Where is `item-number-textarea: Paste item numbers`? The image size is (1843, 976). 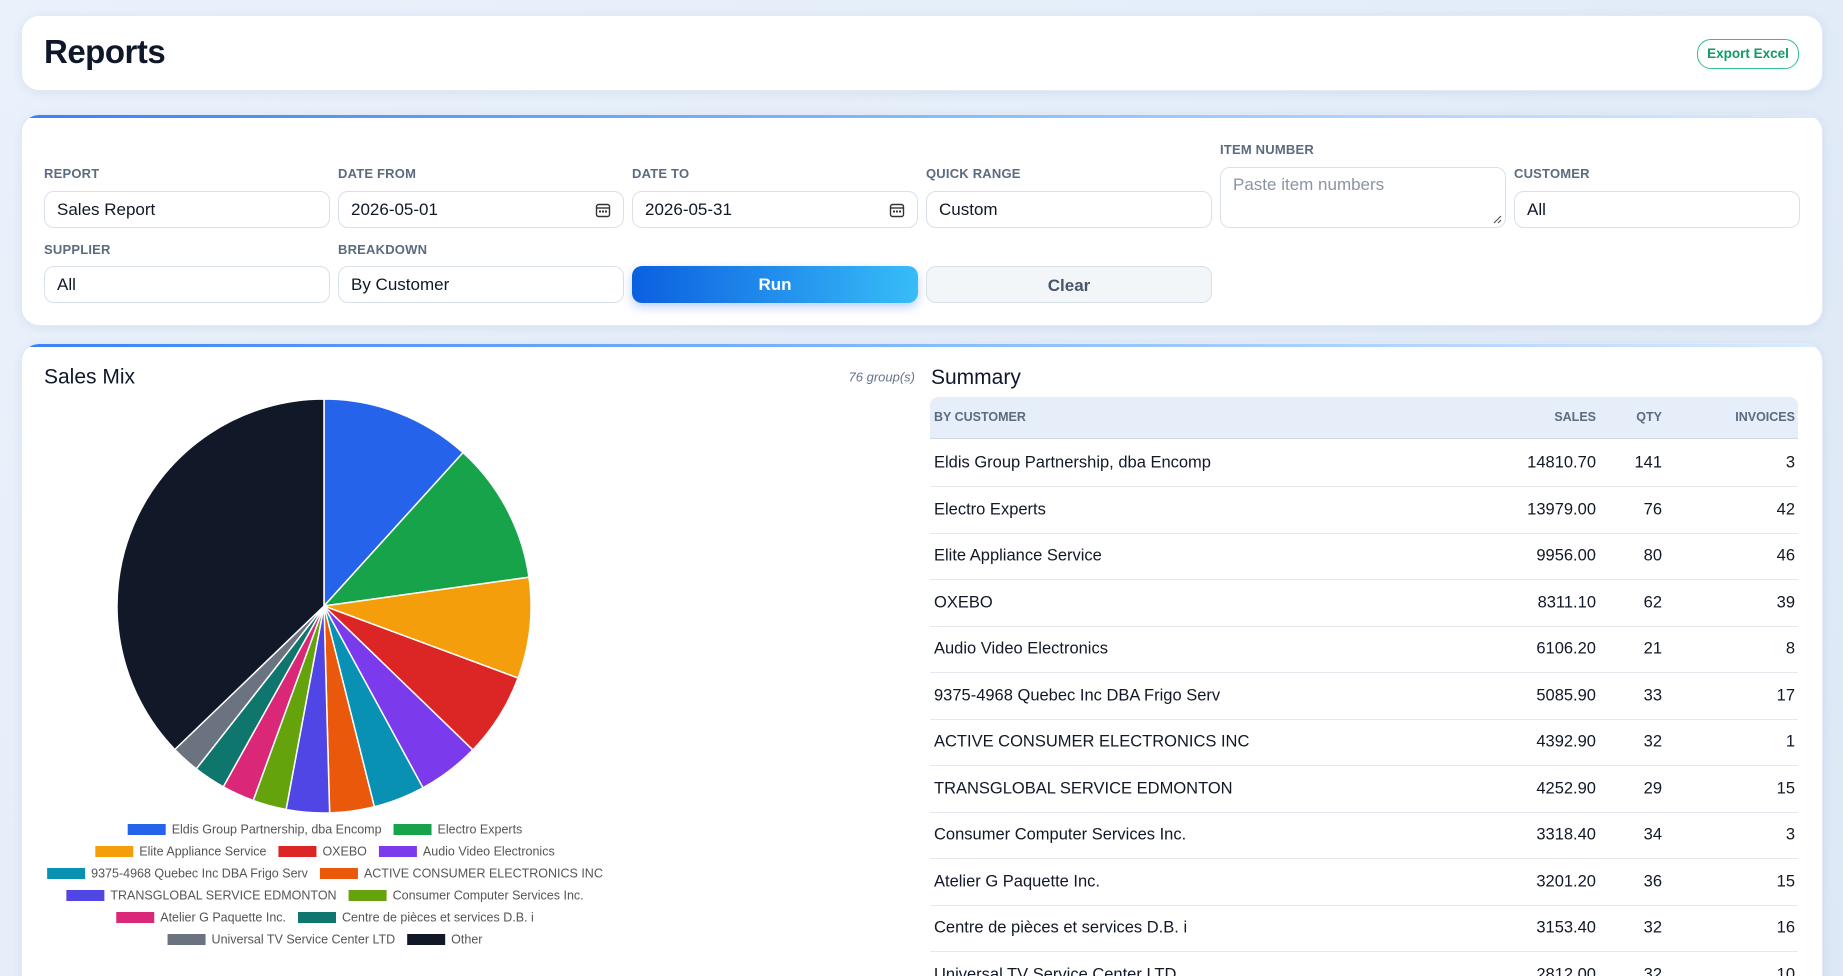
item-number-textarea: Paste item numbers is located at coordinates (1363, 197).